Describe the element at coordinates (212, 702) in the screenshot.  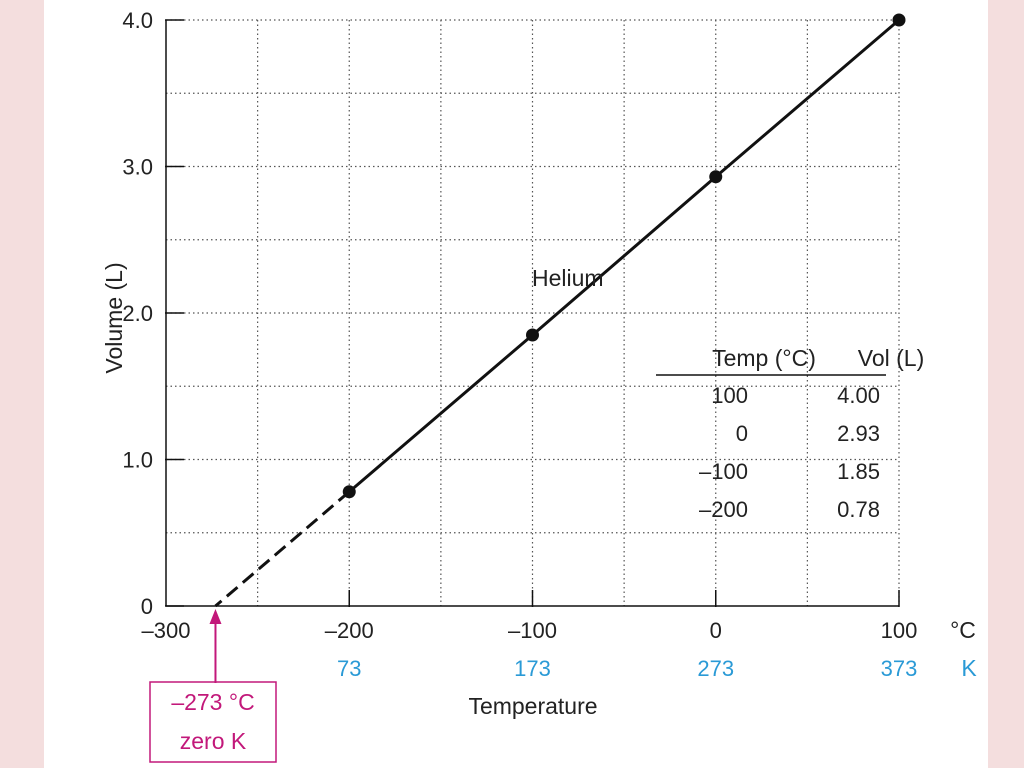
I see `annotation-line-1: –273 °C` at that location.